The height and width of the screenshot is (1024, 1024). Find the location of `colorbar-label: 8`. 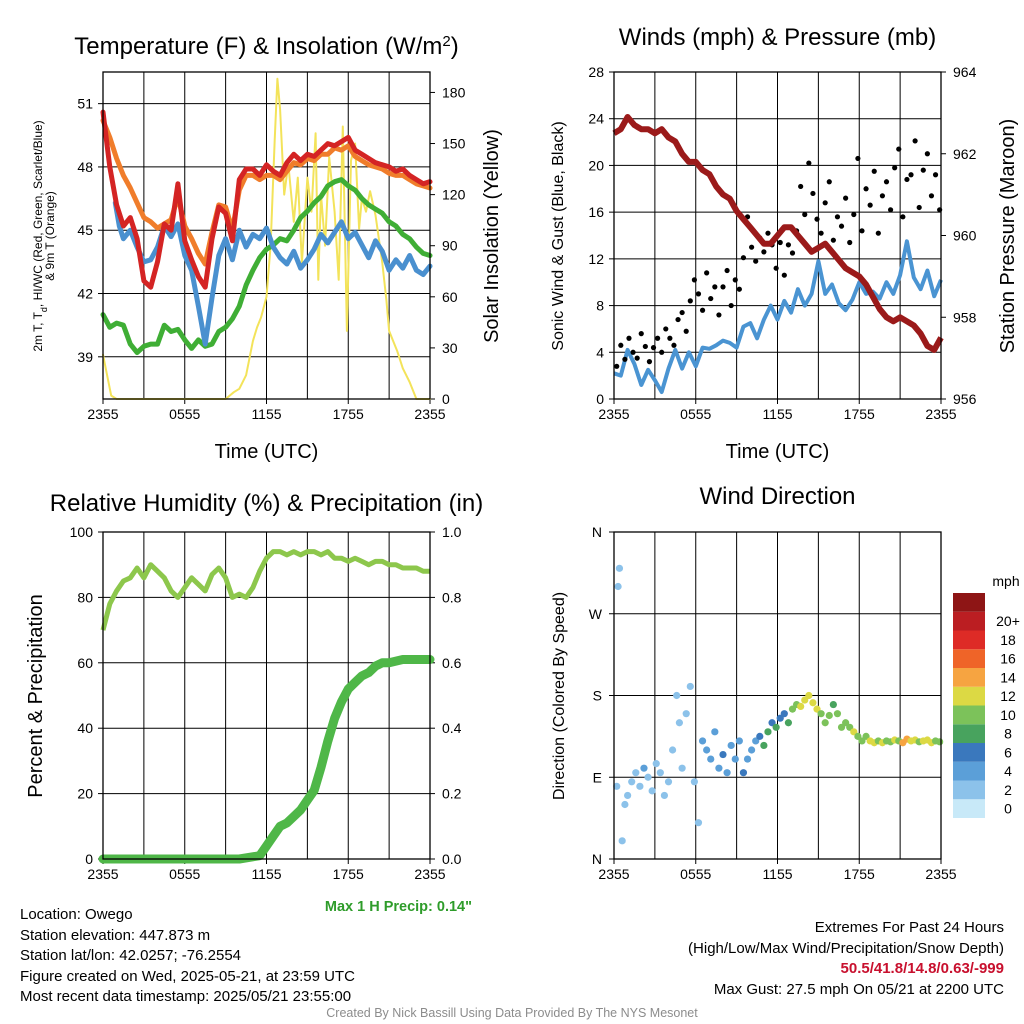

colorbar-label: 8 is located at coordinates (1008, 734).